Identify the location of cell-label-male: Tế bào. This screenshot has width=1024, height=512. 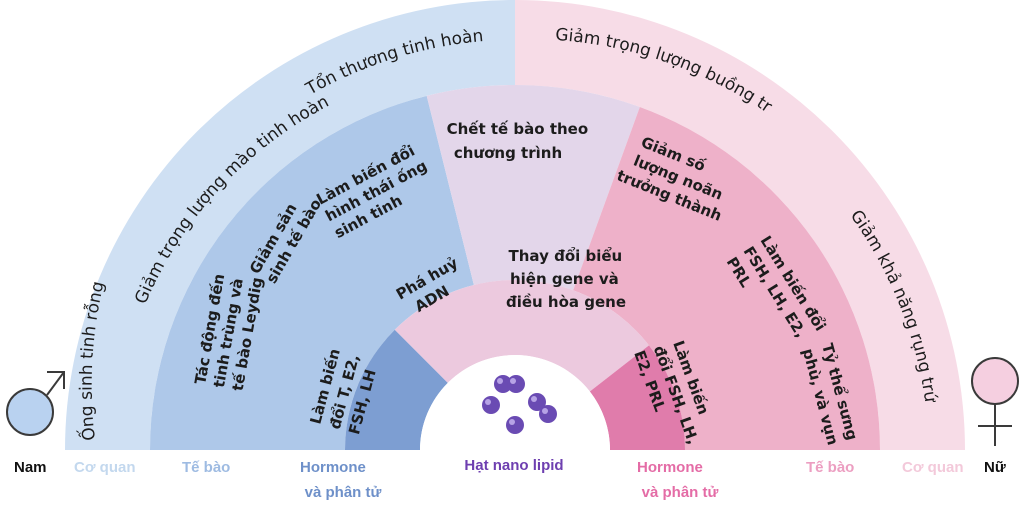
(206, 467).